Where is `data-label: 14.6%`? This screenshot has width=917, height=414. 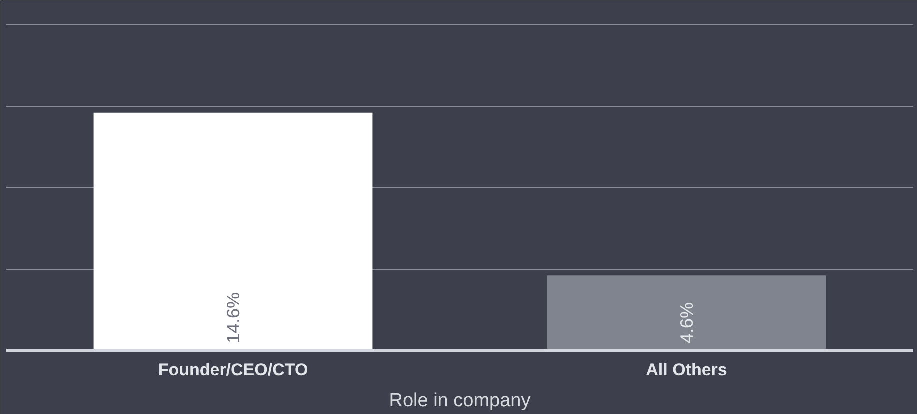
data-label: 14.6% is located at coordinates (233, 318).